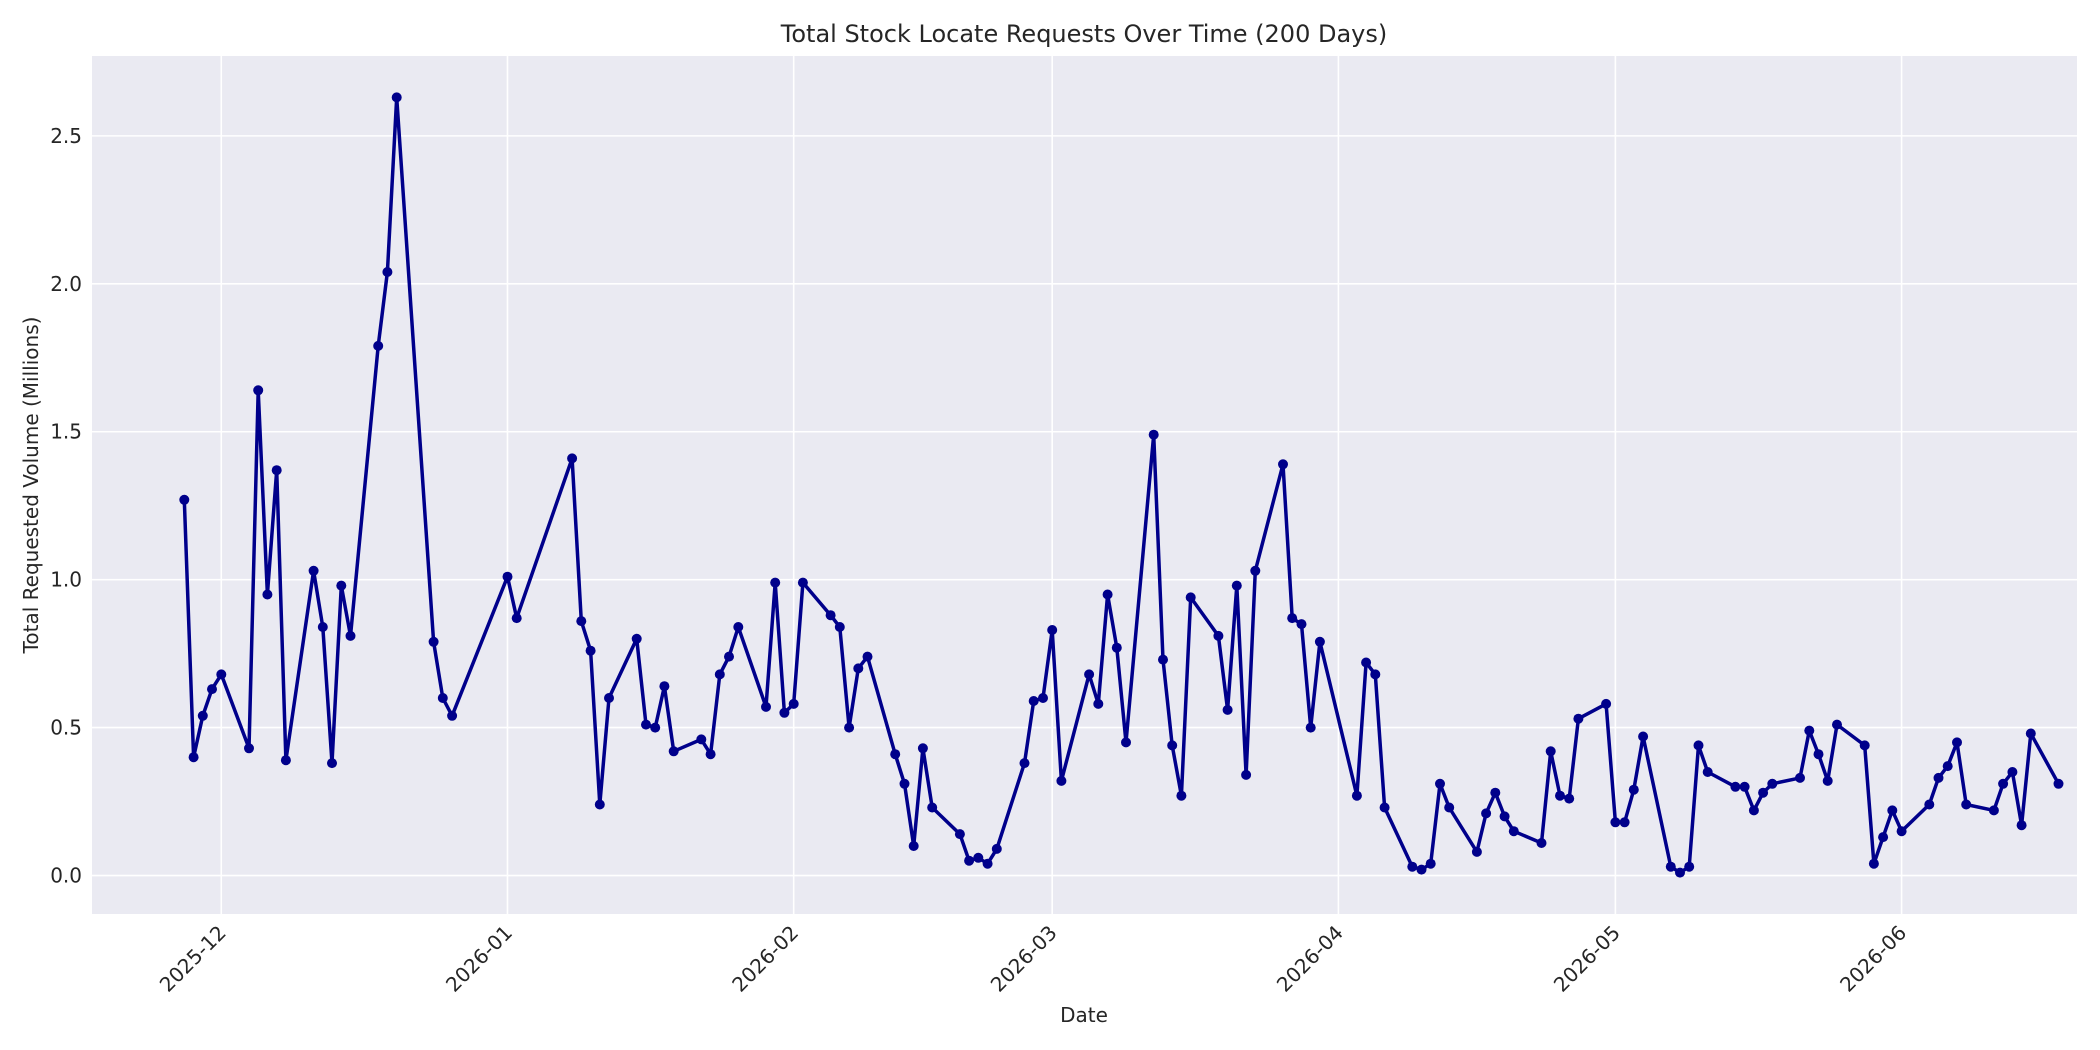 Image resolution: width=2100 pixels, height=1050 pixels. What do you see at coordinates (66, 728) in the screenshot?
I see `y-tick-label: 0.5` at bounding box center [66, 728].